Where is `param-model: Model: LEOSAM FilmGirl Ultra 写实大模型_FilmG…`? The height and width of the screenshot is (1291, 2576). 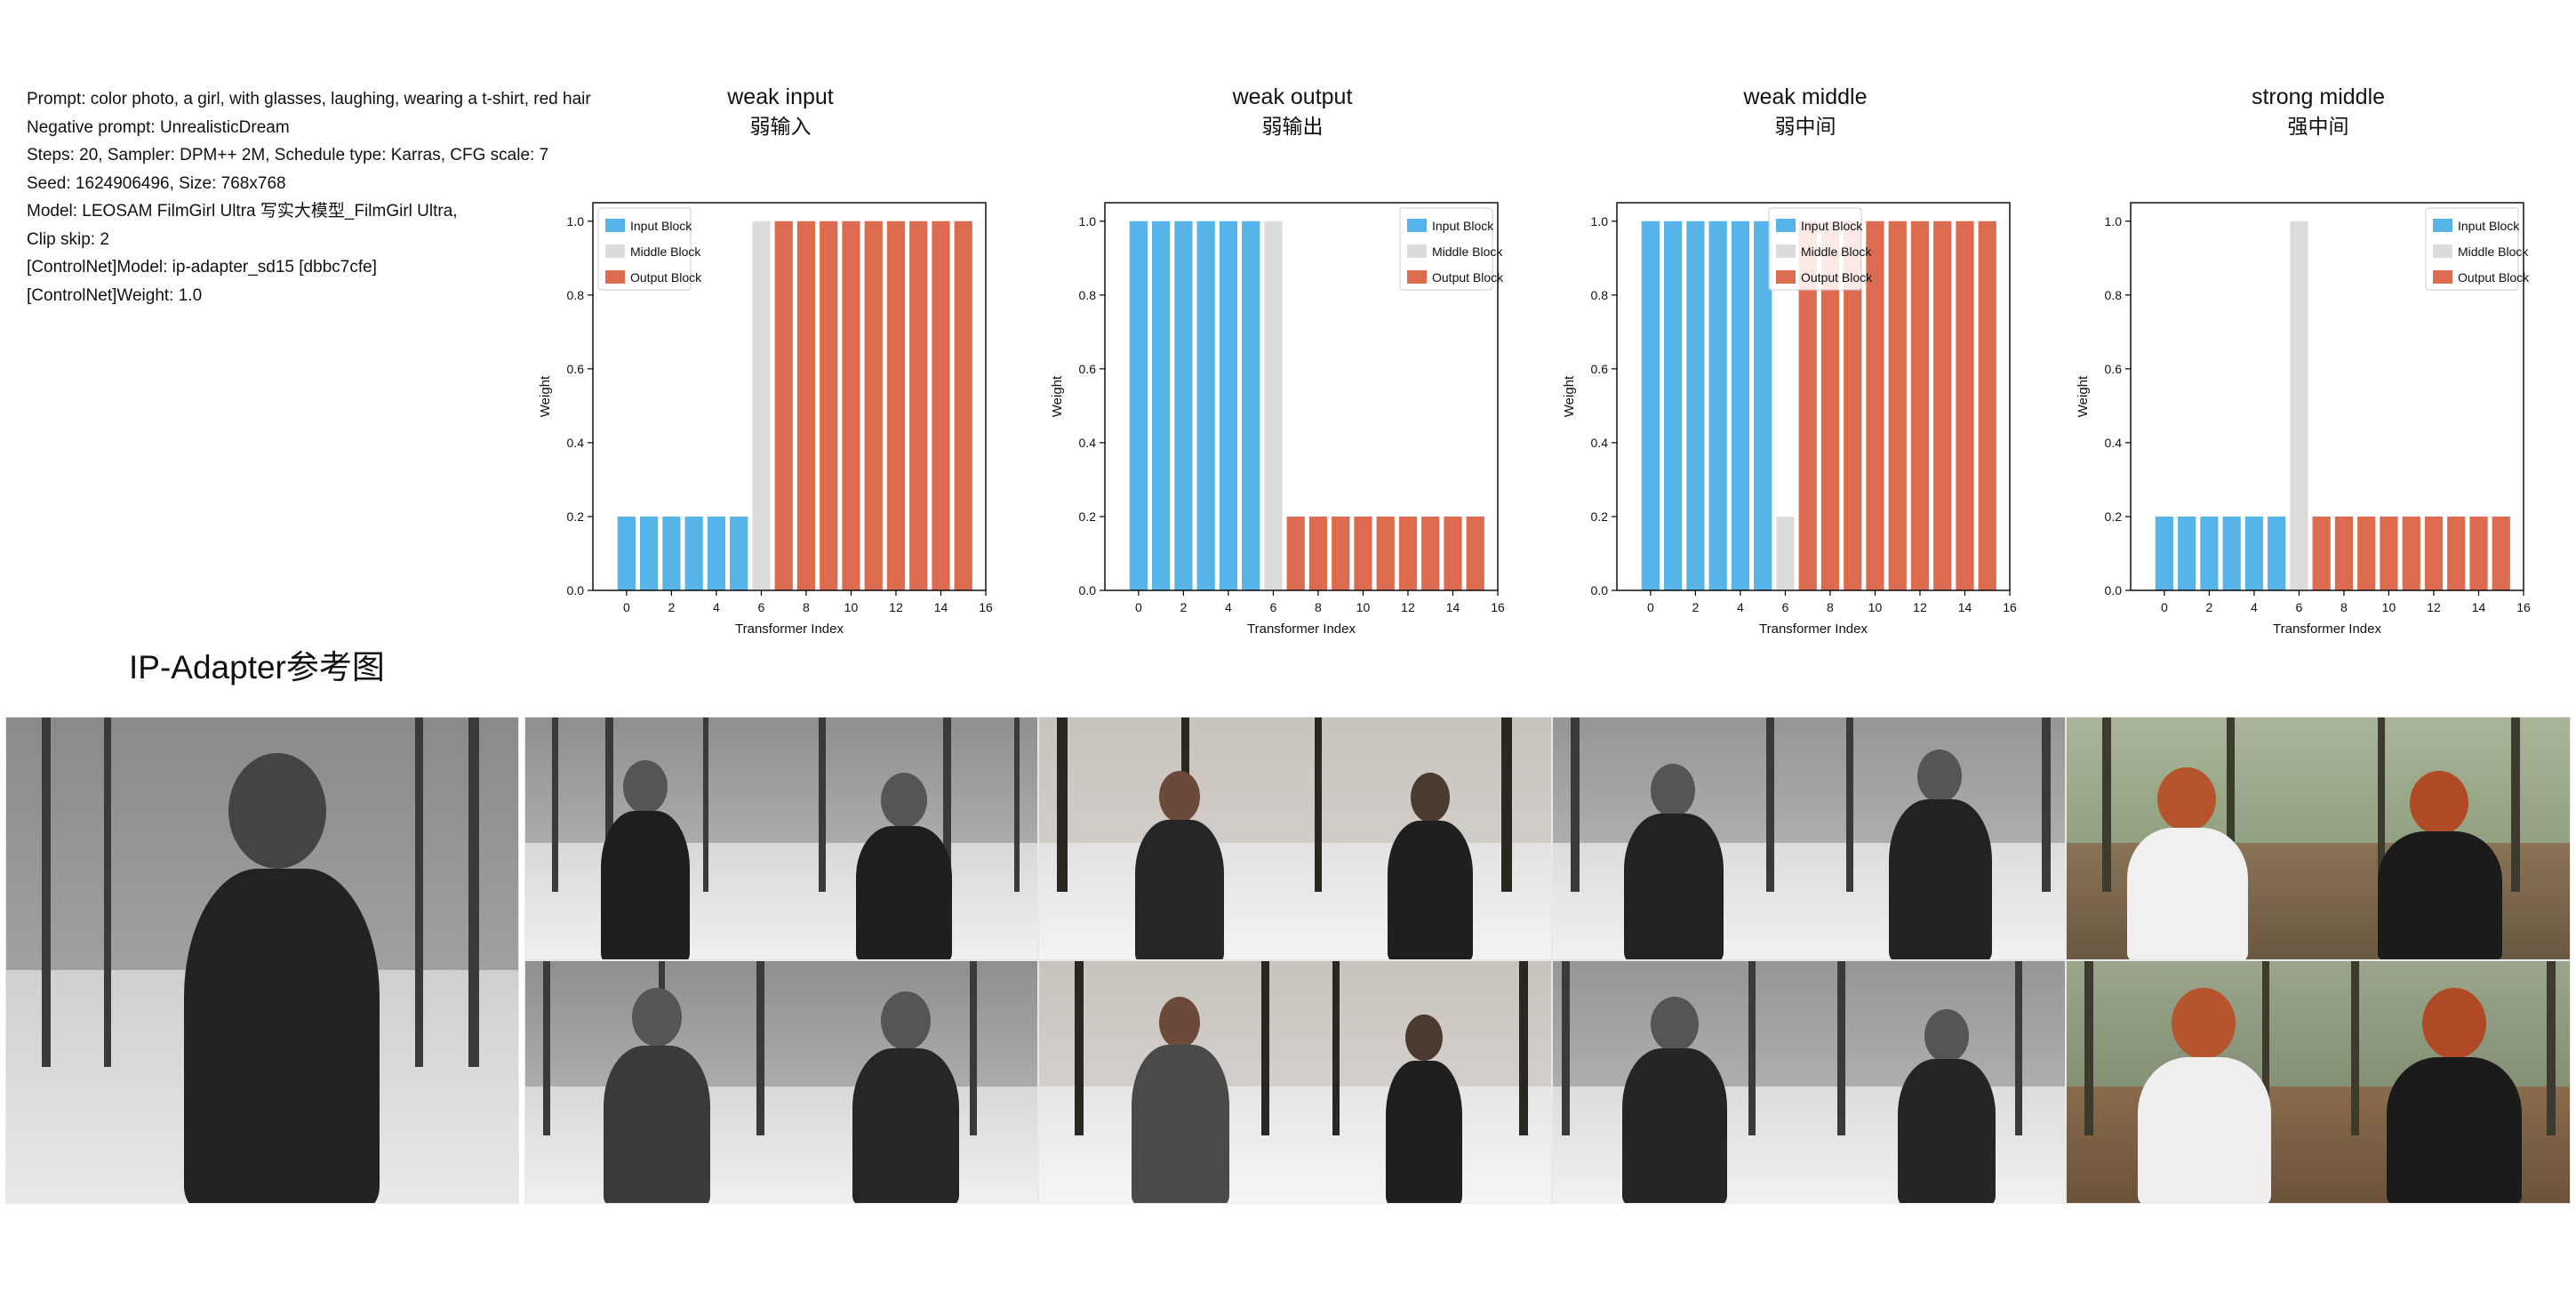
param-model: Model: LEOSAM FilmGirl Ultra 写实大模型_FilmG… is located at coordinates (242, 211).